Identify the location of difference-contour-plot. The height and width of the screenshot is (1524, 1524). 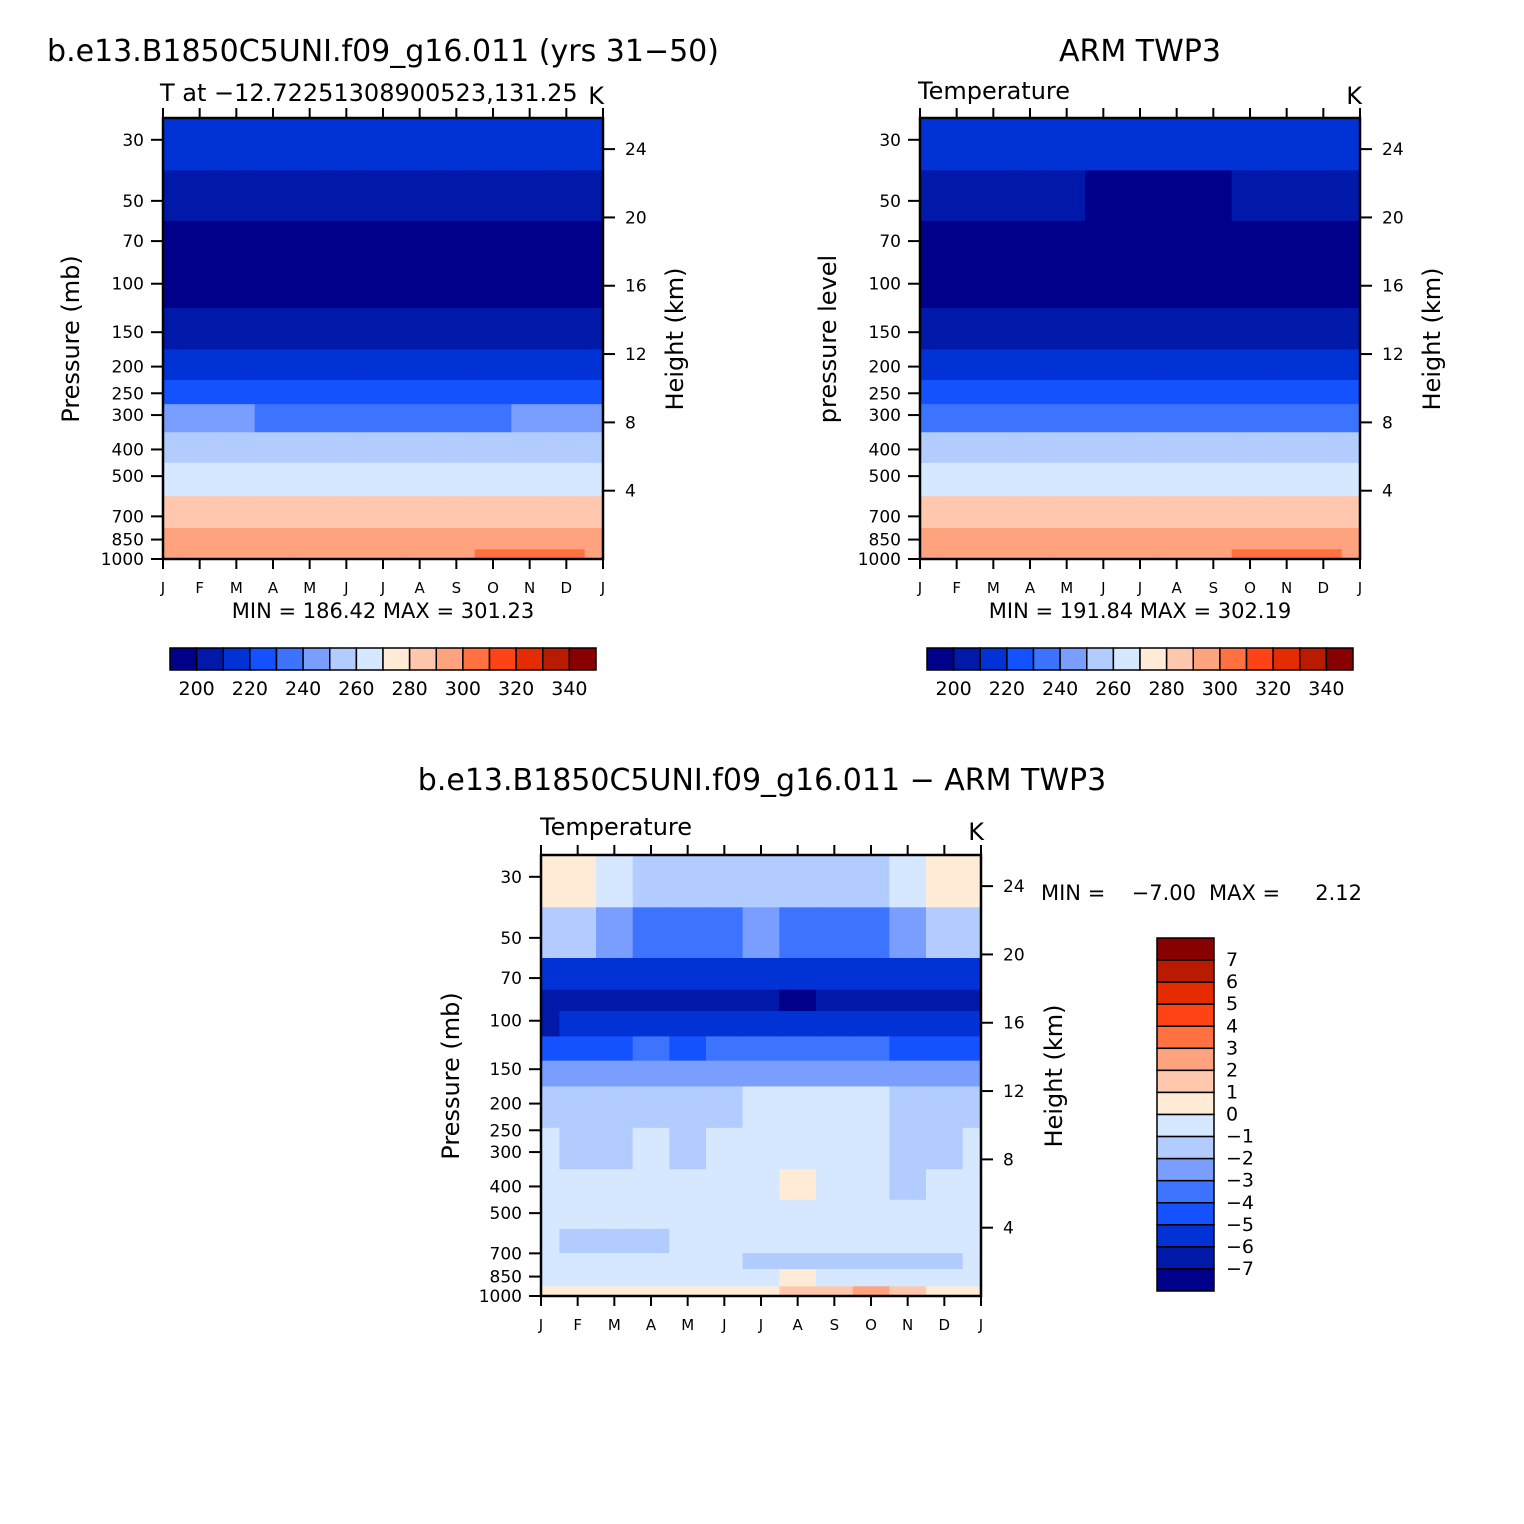
(761, 1076).